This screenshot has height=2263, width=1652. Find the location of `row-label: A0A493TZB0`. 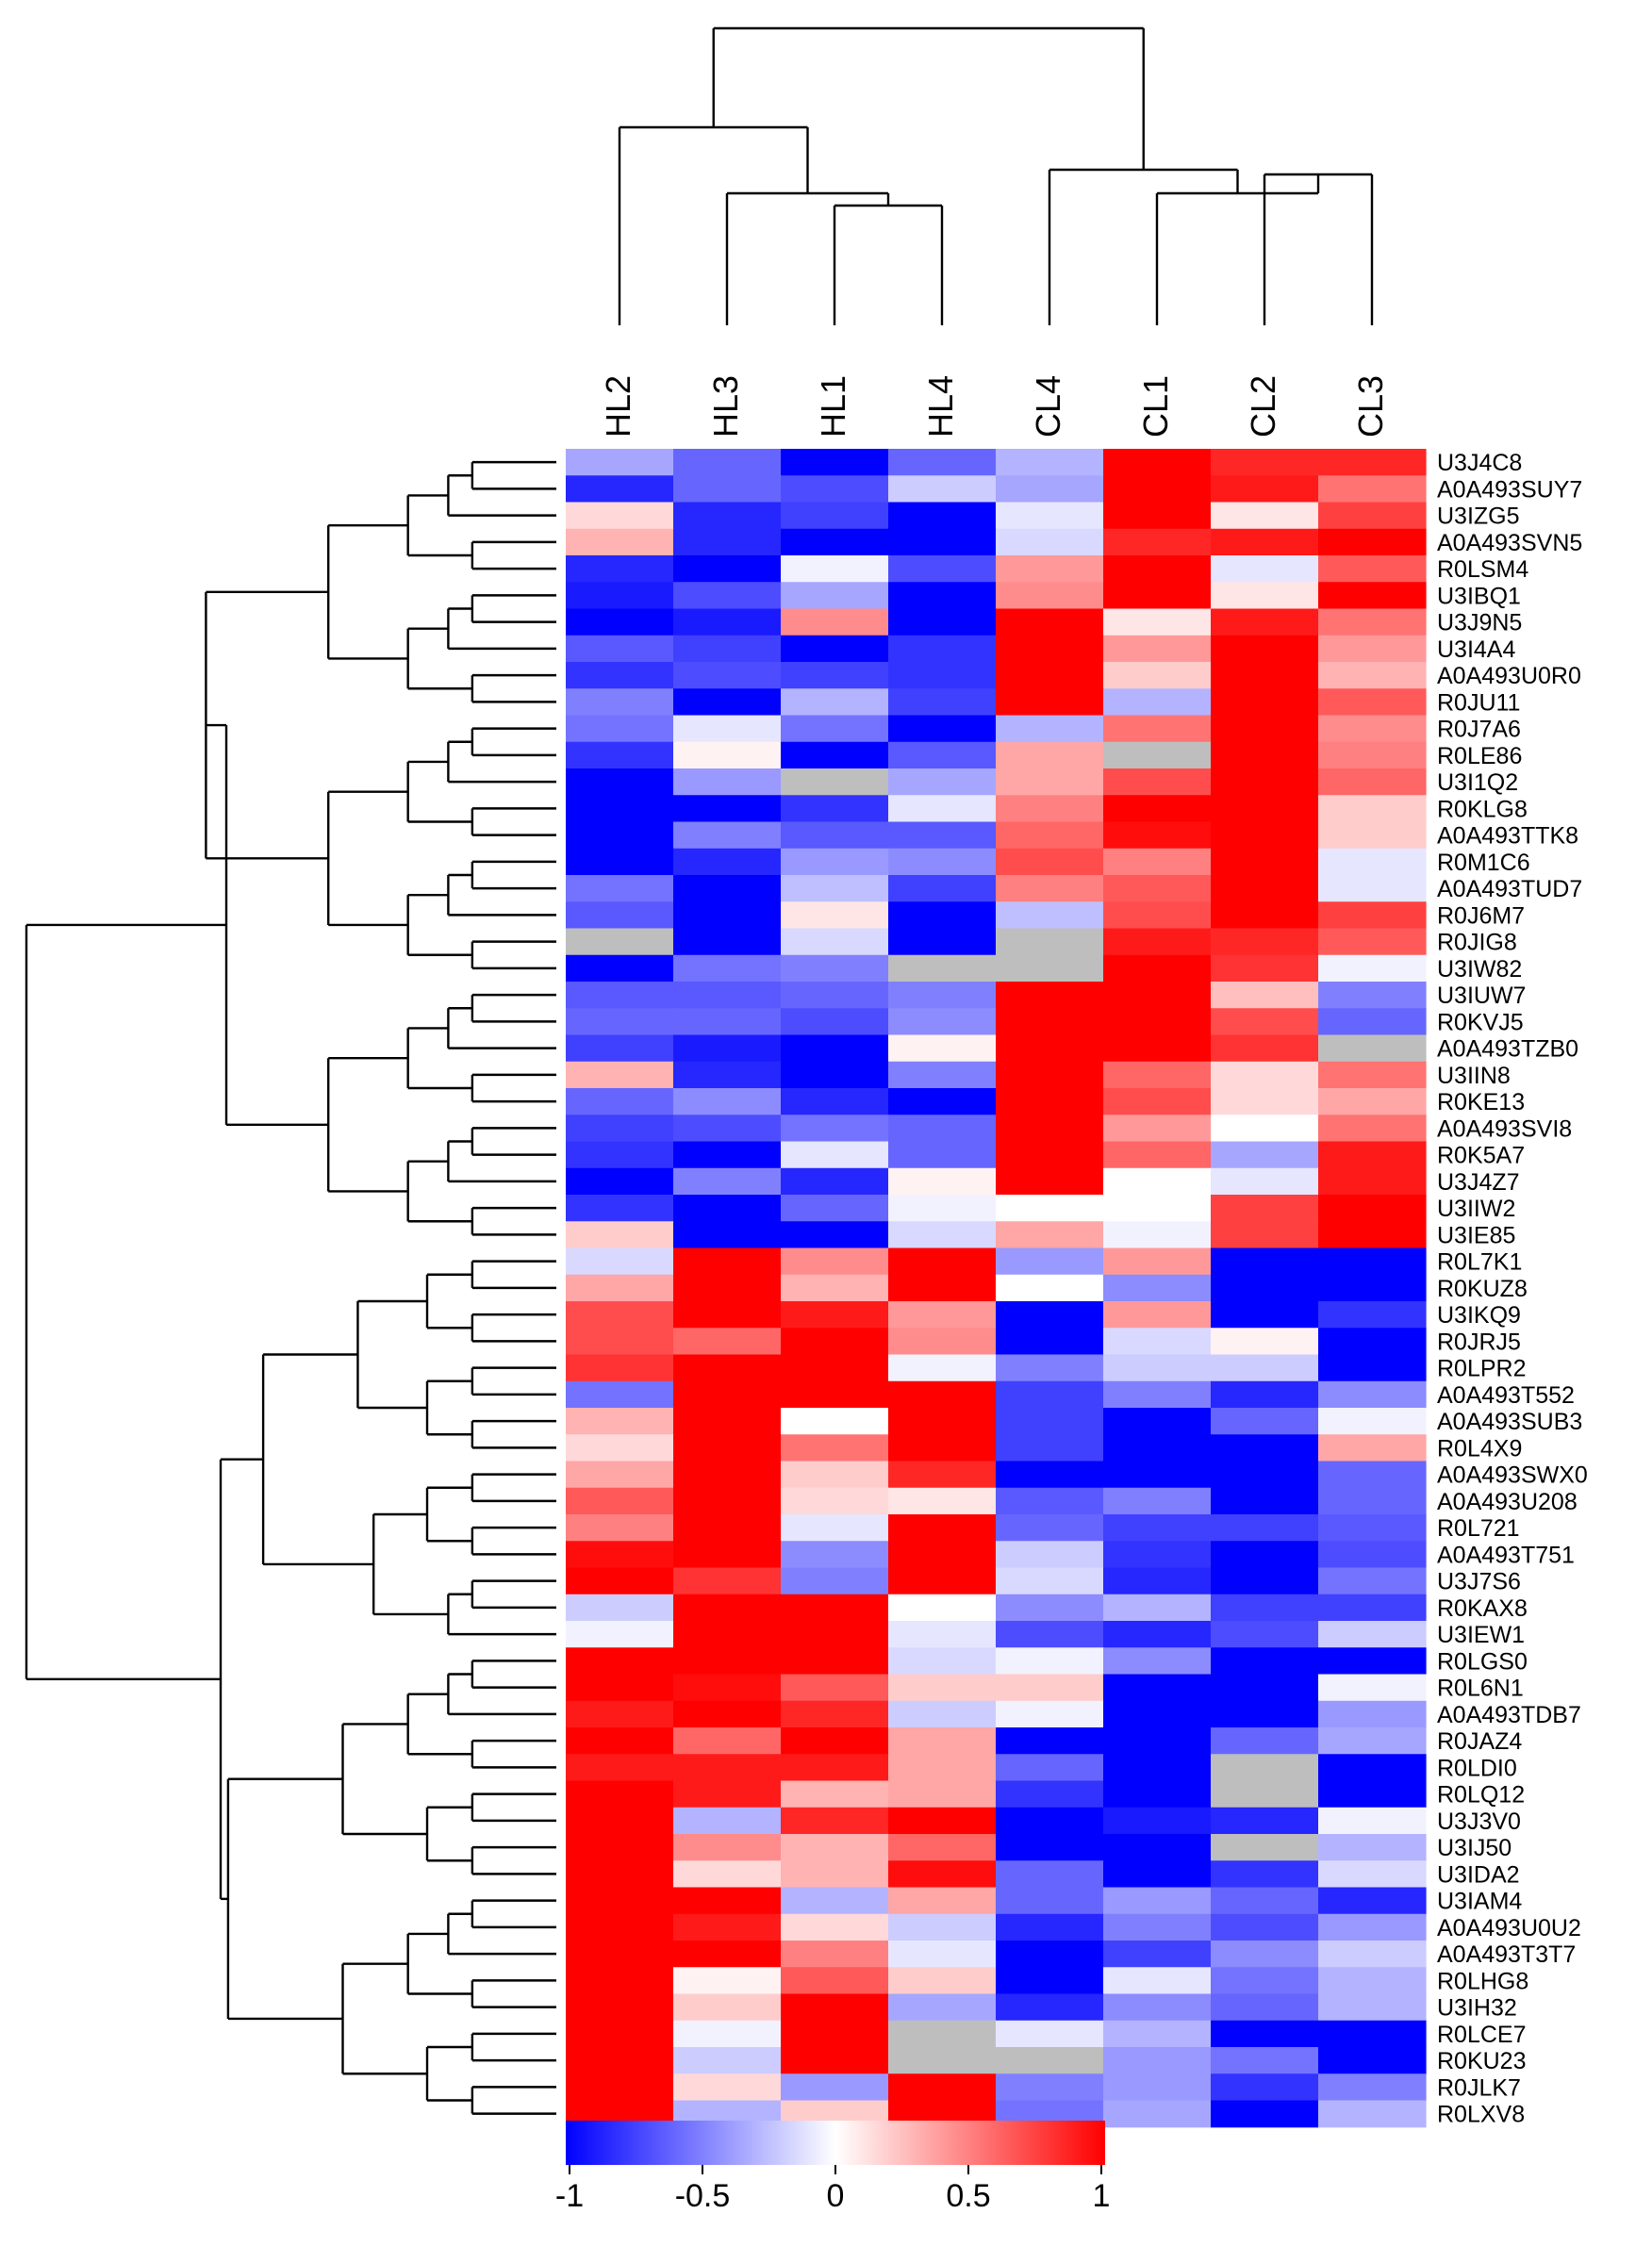

row-label: A0A493TZB0 is located at coordinates (1507, 1049).